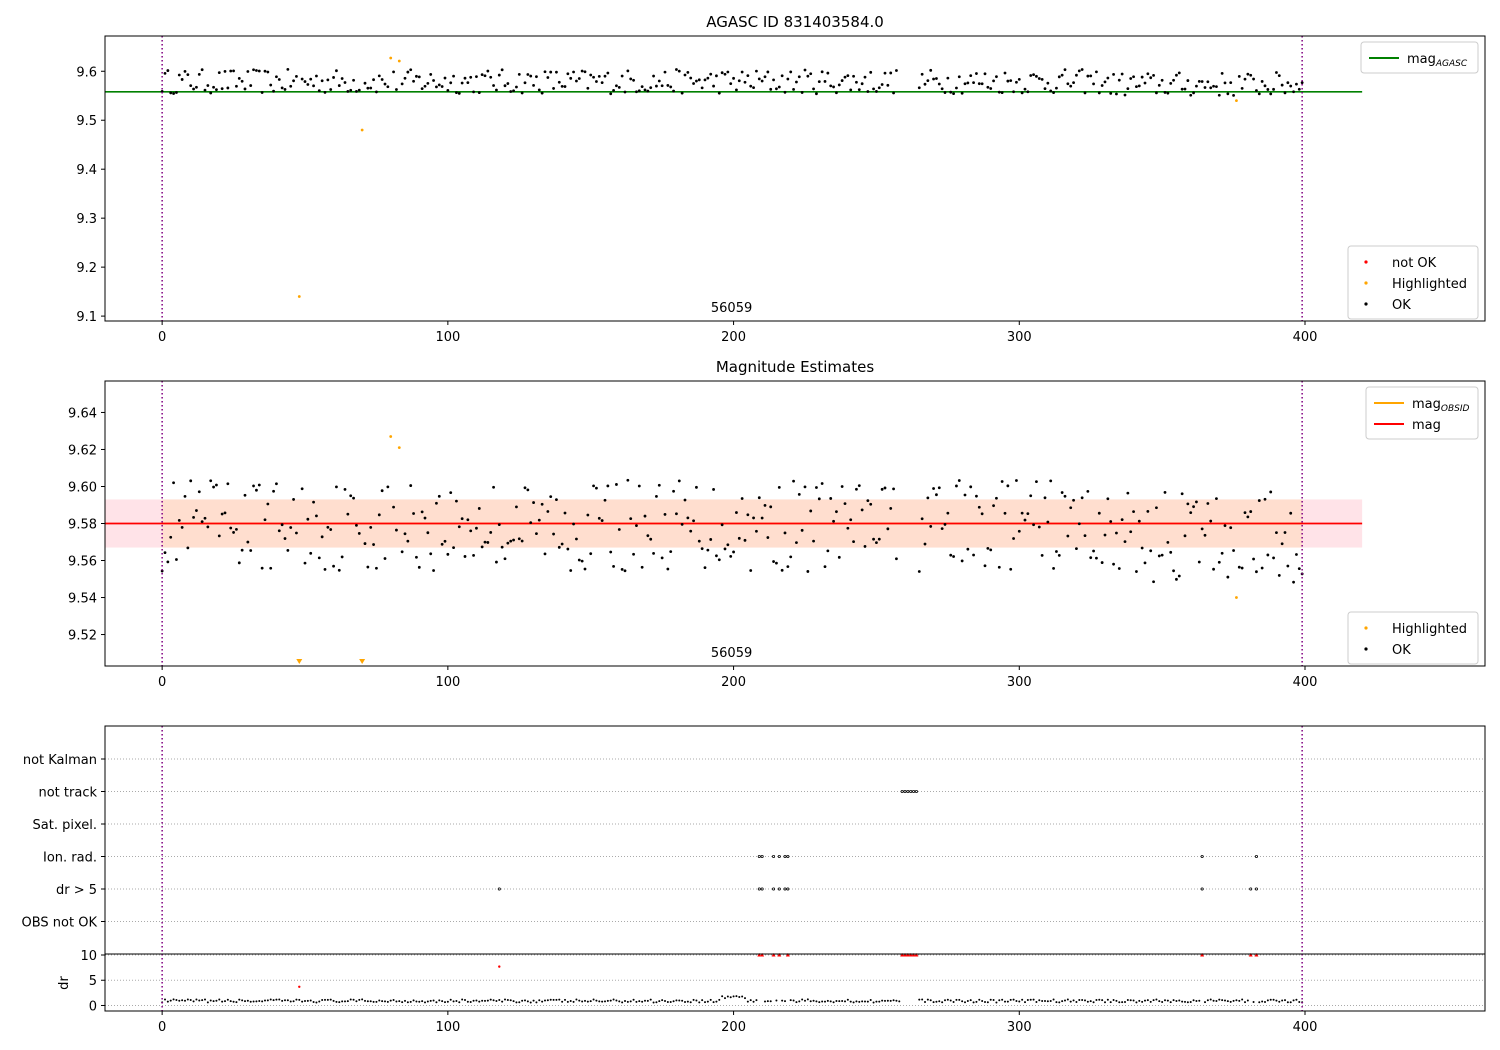 This screenshot has height=1050, width=1500. What do you see at coordinates (1305, 337) in the screenshot?
I see `x-tick-label: 400` at bounding box center [1305, 337].